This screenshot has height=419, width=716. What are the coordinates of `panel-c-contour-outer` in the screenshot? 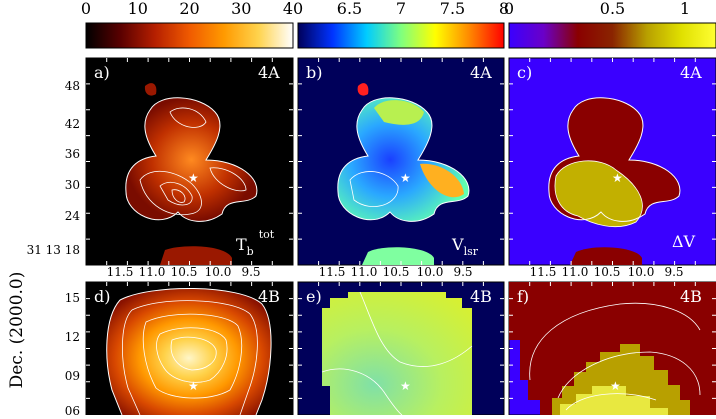 It's located at (614, 159).